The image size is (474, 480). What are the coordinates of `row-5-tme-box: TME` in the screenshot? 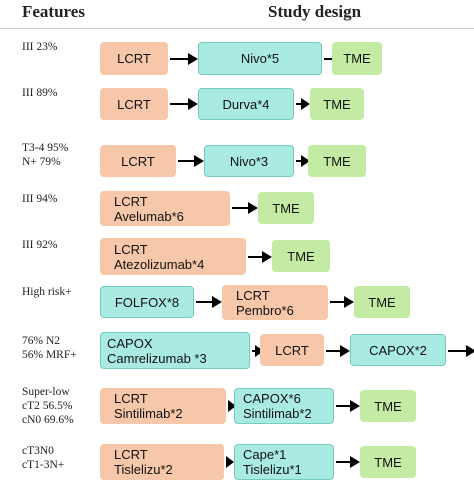 It's located at (301, 256).